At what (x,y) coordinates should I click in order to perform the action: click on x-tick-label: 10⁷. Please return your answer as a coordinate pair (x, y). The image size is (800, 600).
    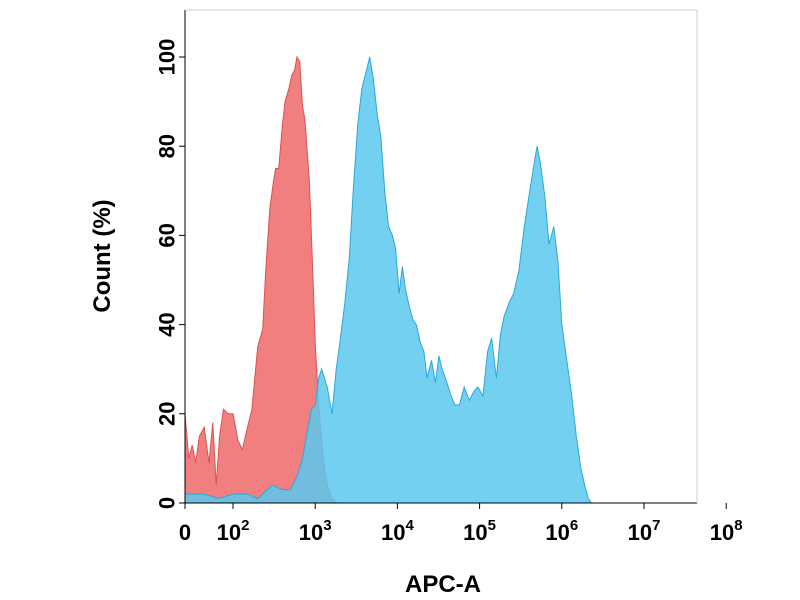
    Looking at the image, I should click on (644, 531).